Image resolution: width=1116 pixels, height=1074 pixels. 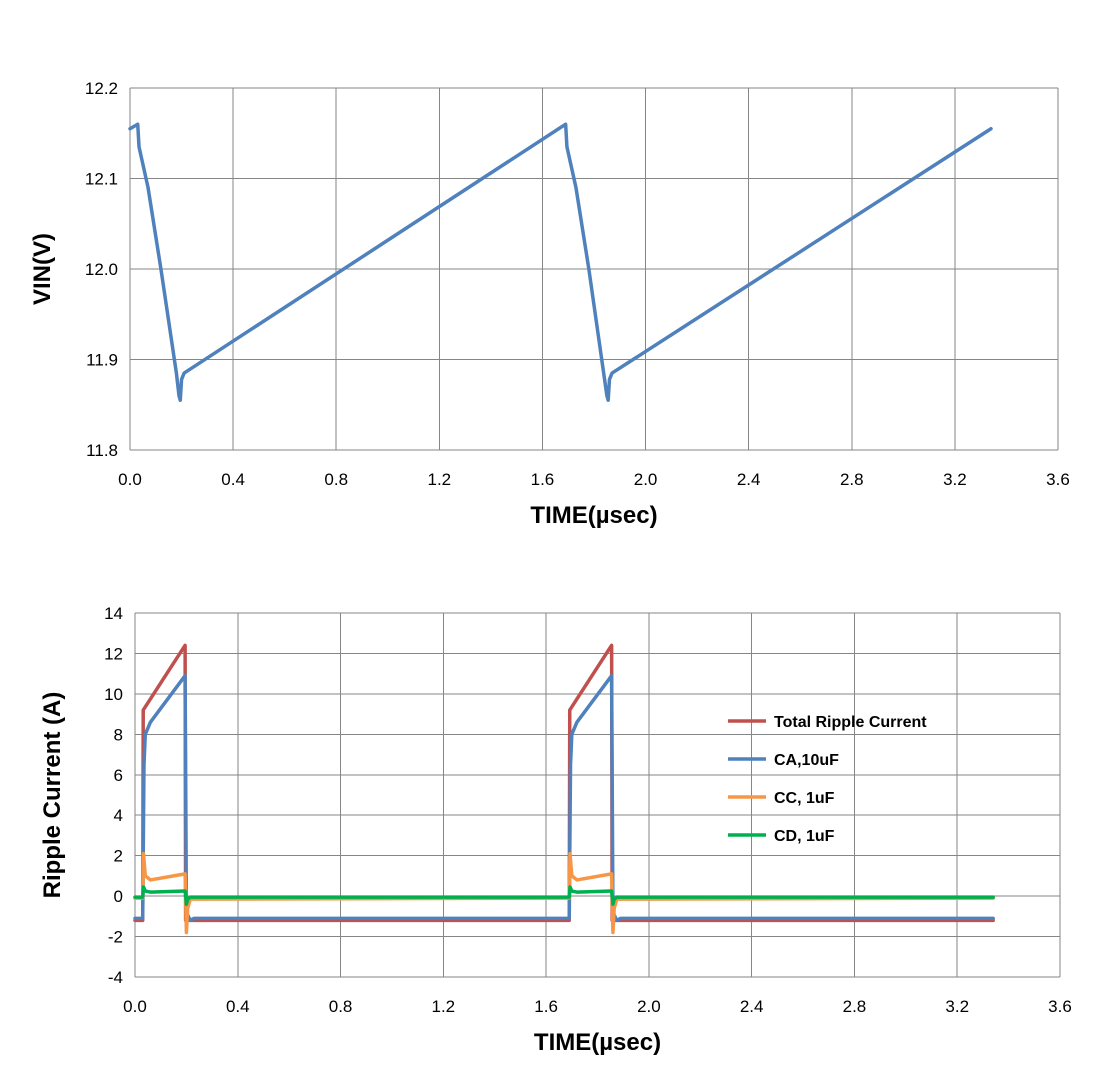 I want to click on y-tick-label: 4, so click(x=118, y=815).